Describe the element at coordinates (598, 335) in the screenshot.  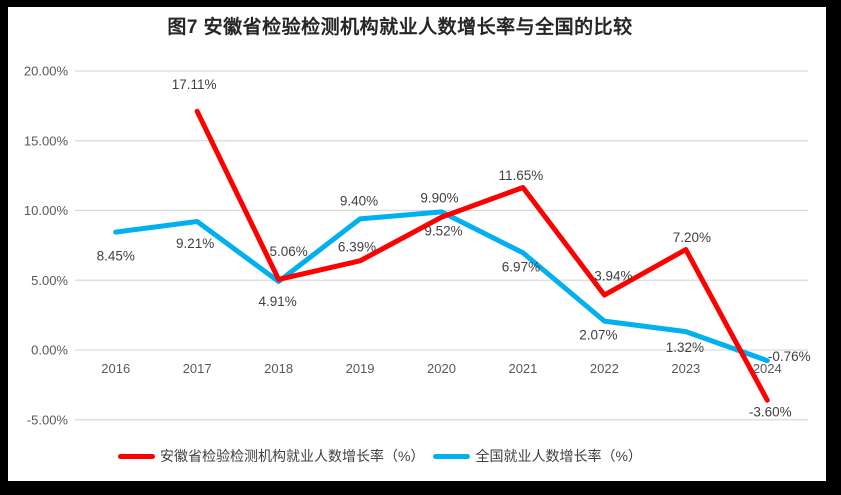
I see `data-label-national: 2.07%` at that location.